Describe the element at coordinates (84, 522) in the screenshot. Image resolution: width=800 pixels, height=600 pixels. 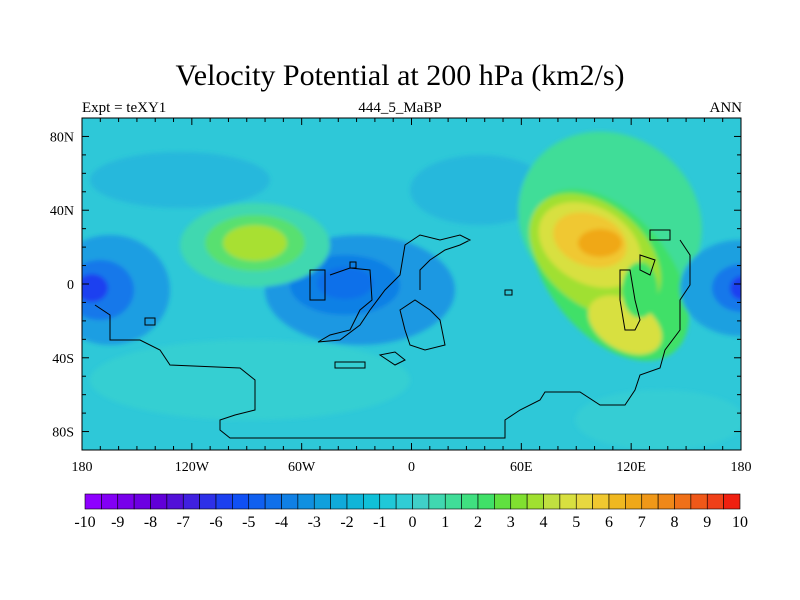
I see `colorbar-label: -10` at that location.